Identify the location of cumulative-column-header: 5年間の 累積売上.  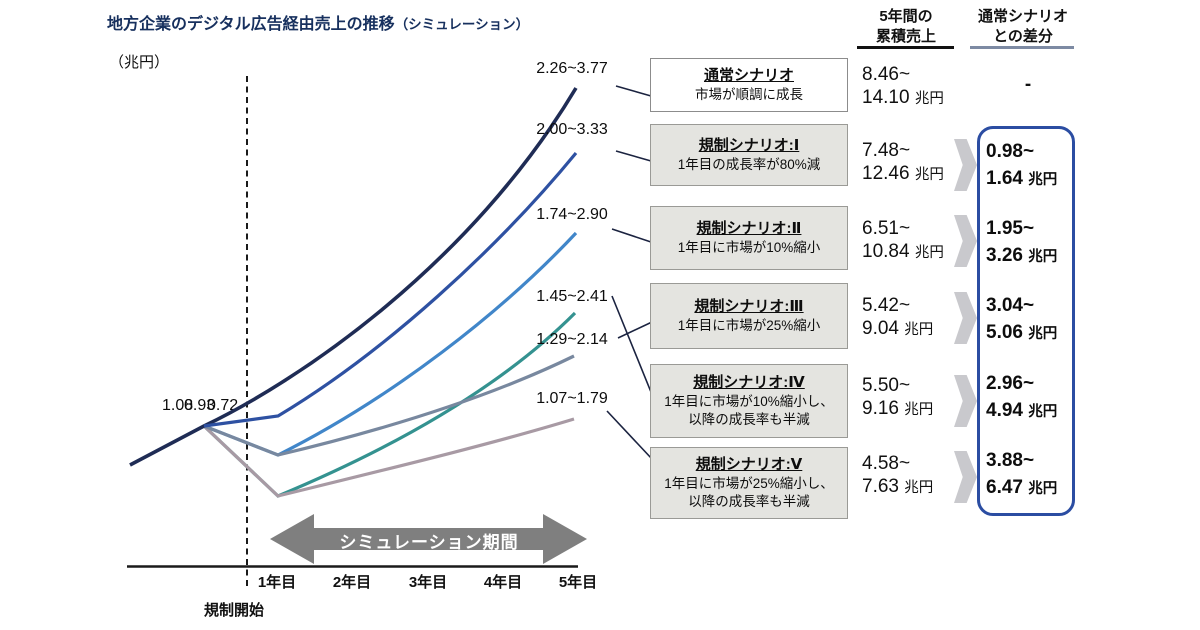
(905, 26).